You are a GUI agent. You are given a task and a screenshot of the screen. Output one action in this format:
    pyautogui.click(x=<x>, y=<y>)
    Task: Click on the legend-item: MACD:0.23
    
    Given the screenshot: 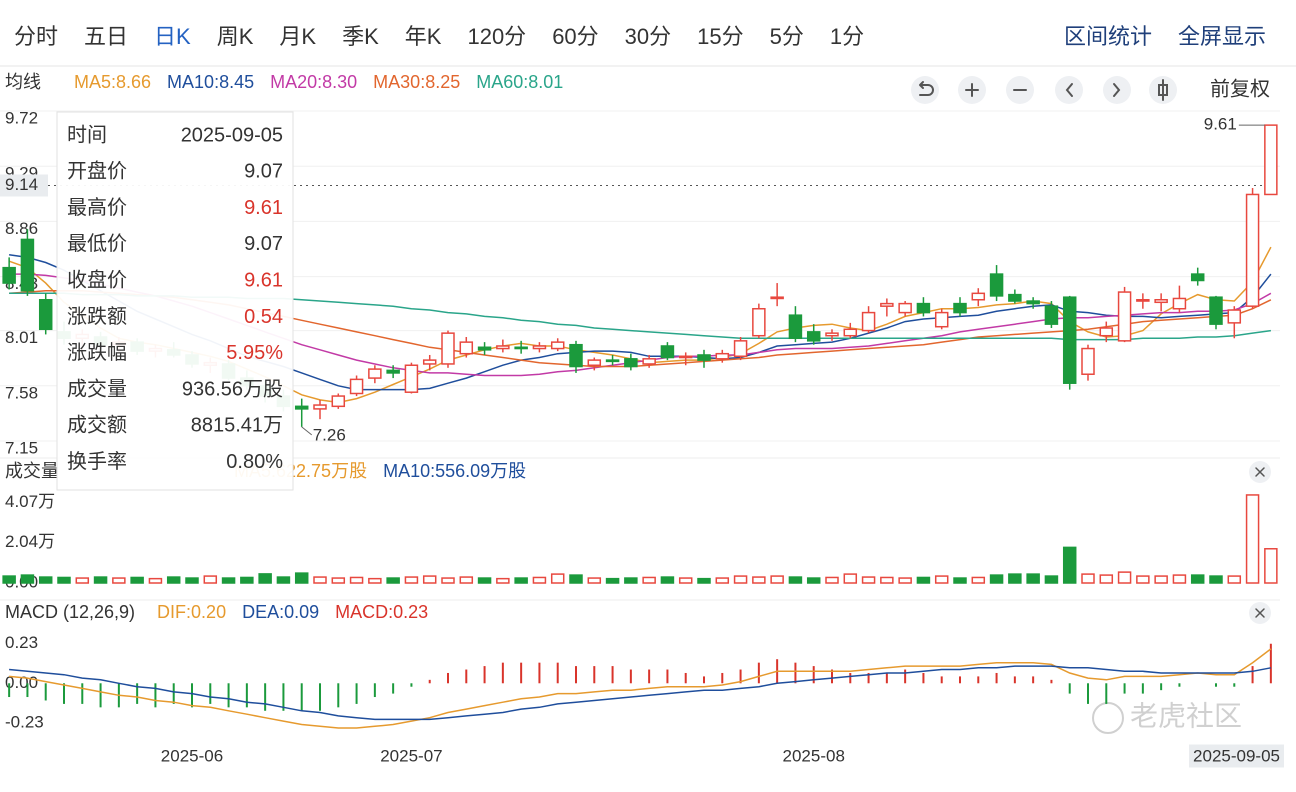 What is the action you would take?
    pyautogui.click(x=381, y=612)
    